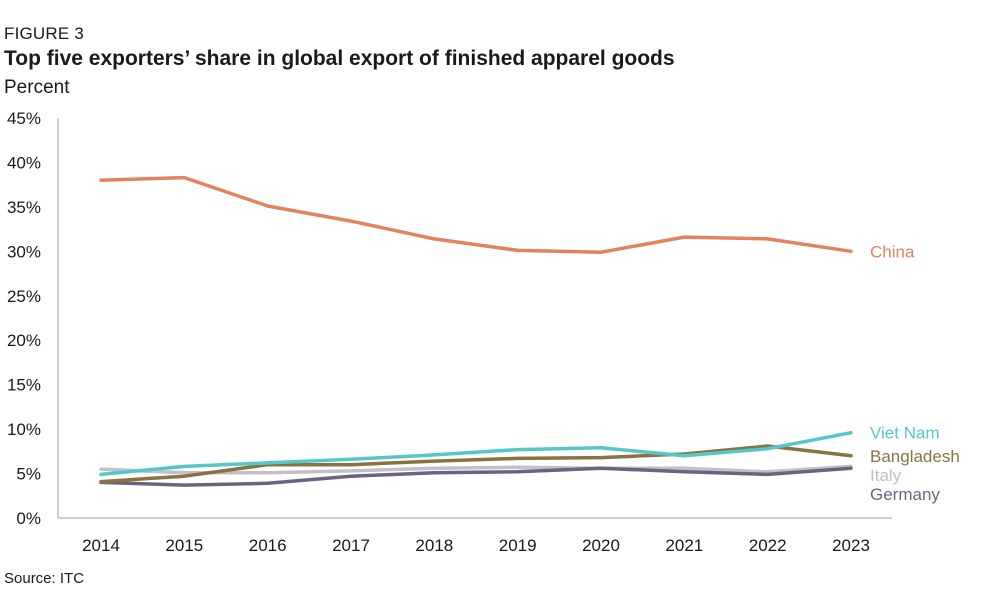  I want to click on series-label-germany: Germany, so click(905, 494).